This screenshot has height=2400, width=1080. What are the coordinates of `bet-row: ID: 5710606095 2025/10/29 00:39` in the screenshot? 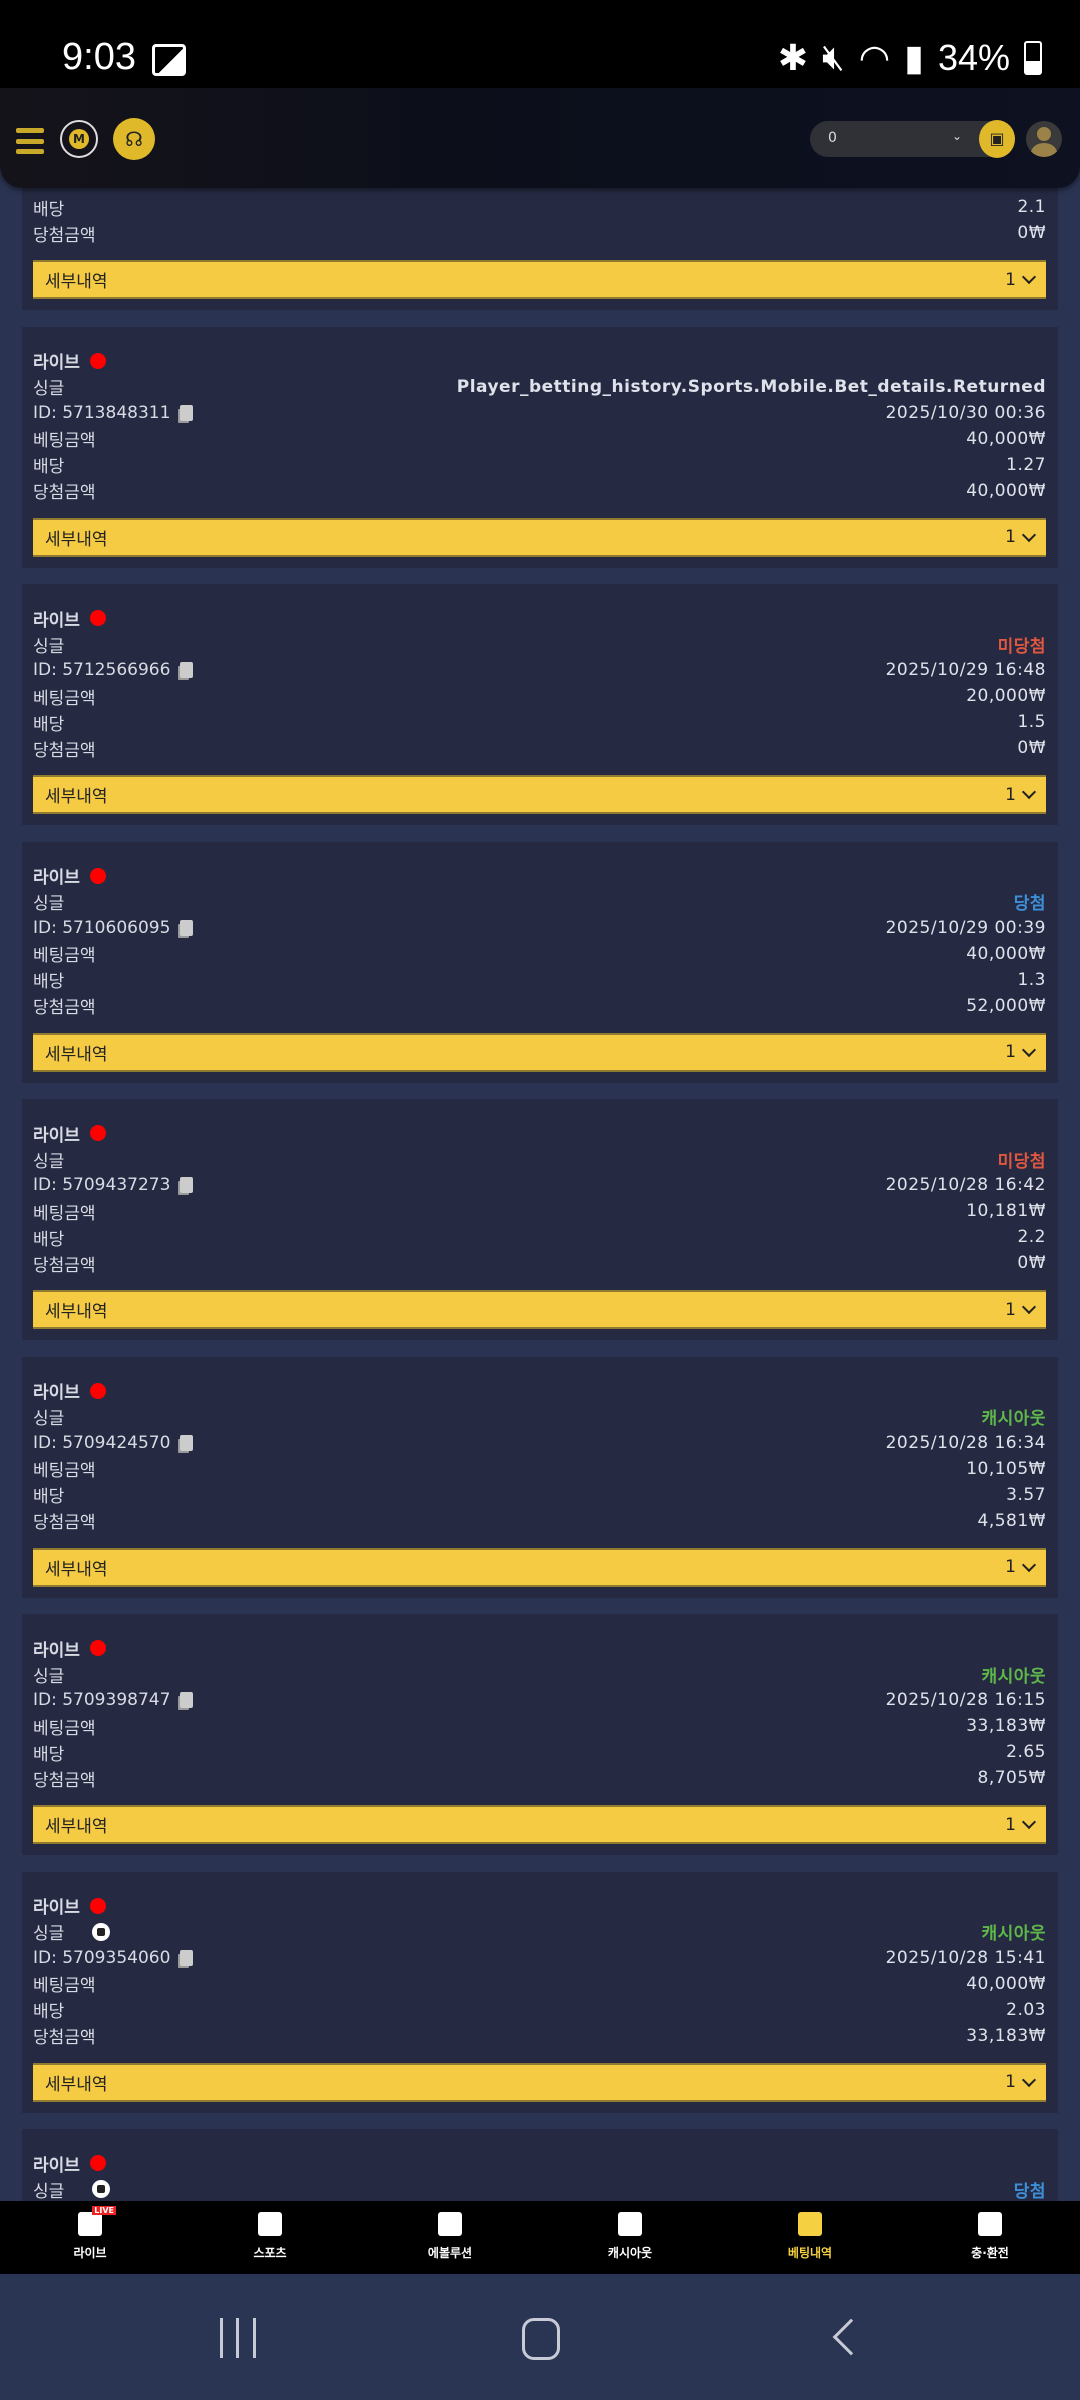 It's located at (539, 928).